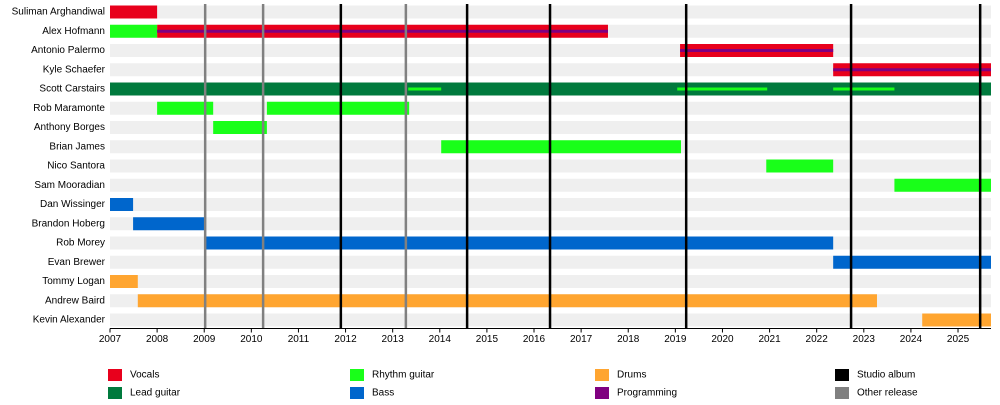 This screenshot has width=1000, height=405. I want to click on x-tick-label: 2014, so click(440, 339).